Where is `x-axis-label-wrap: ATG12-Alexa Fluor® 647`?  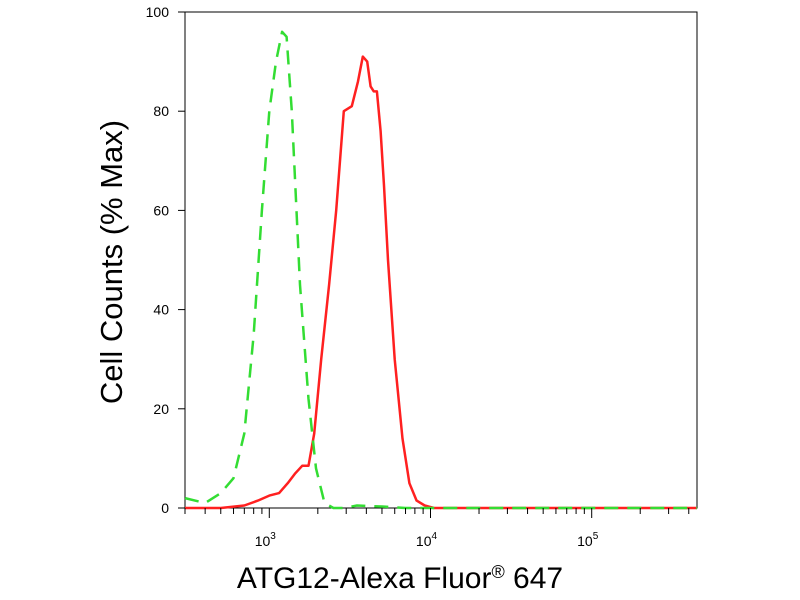
x-axis-label-wrap: ATG12-Alexa Fluor® 647 is located at coordinates (400, 579).